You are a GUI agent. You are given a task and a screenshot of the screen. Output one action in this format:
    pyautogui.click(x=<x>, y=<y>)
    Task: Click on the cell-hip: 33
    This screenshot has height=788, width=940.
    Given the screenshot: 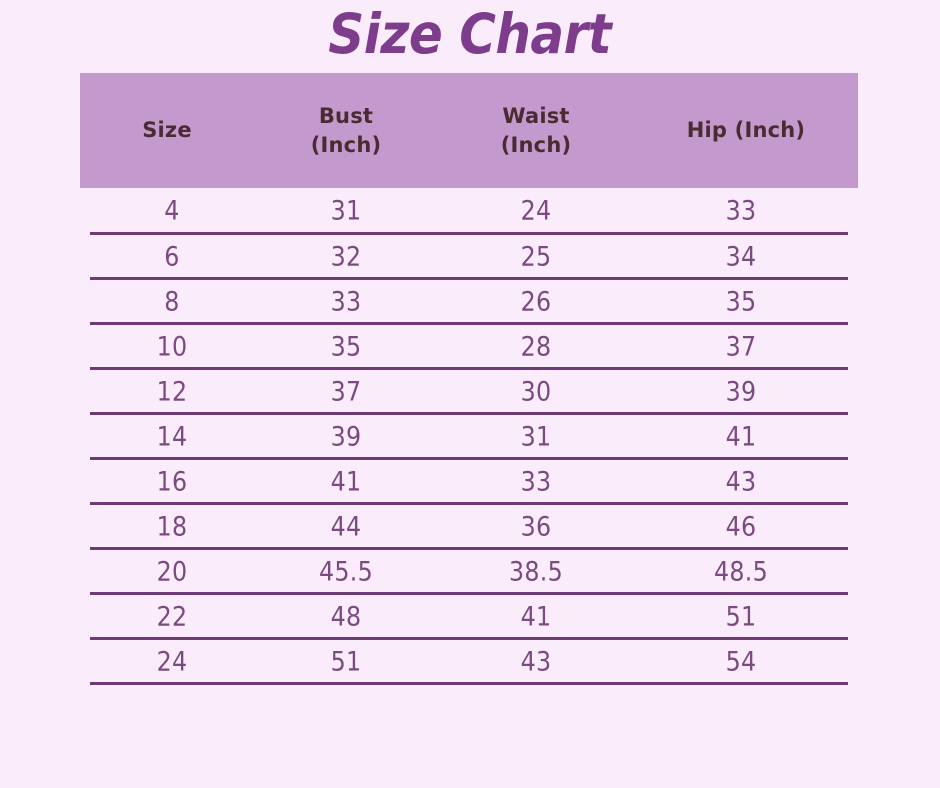 What is the action you would take?
    pyautogui.click(x=741, y=210)
    